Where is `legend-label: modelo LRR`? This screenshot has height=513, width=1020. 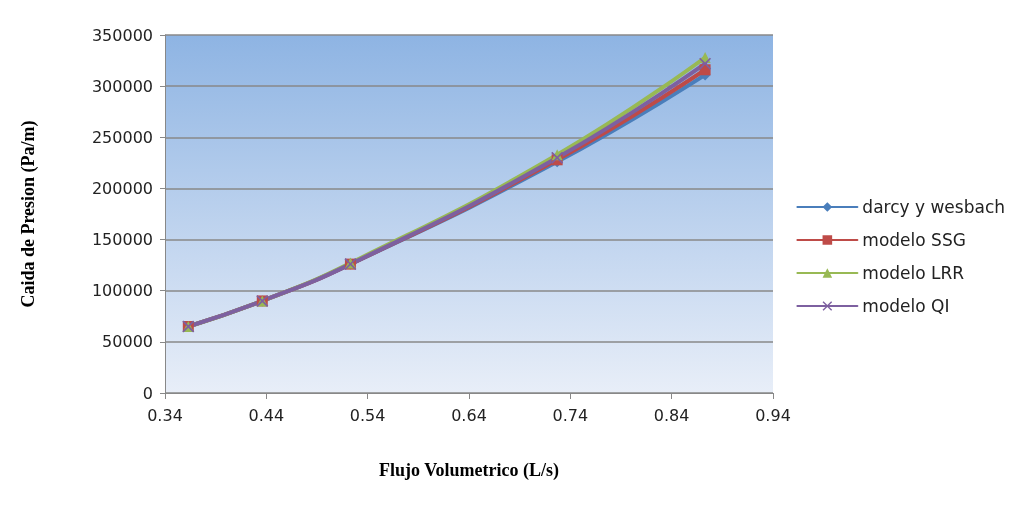
legend-label: modelo LRR is located at coordinates (913, 273).